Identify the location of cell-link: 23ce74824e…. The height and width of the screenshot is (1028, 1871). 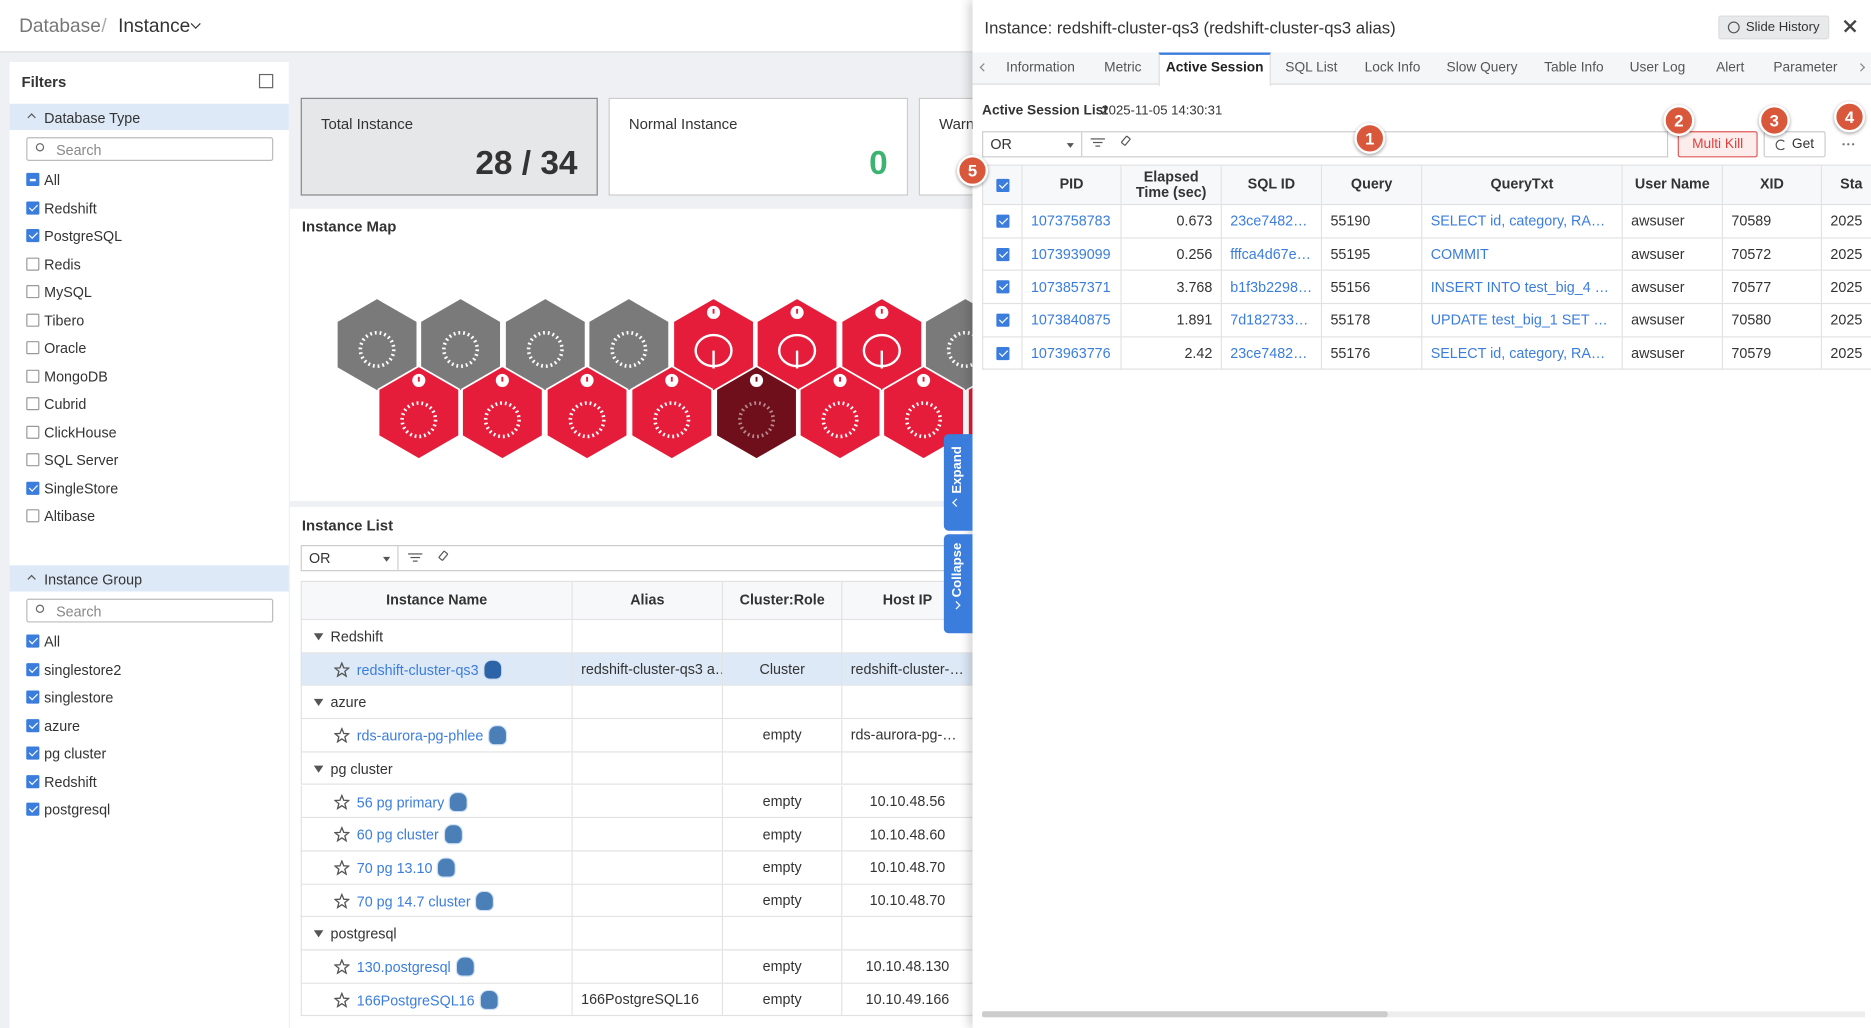
(1271, 353).